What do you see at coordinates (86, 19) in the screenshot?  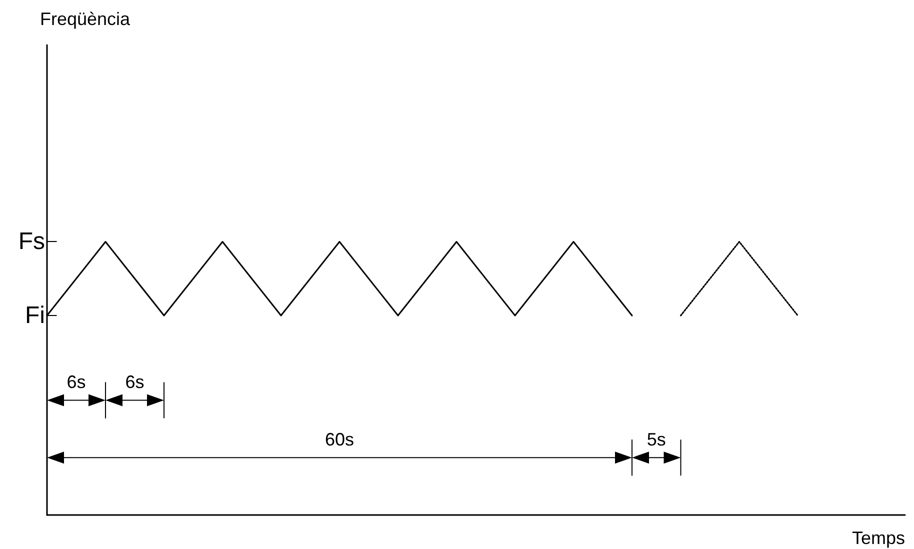 I see `text: Freqüència` at bounding box center [86, 19].